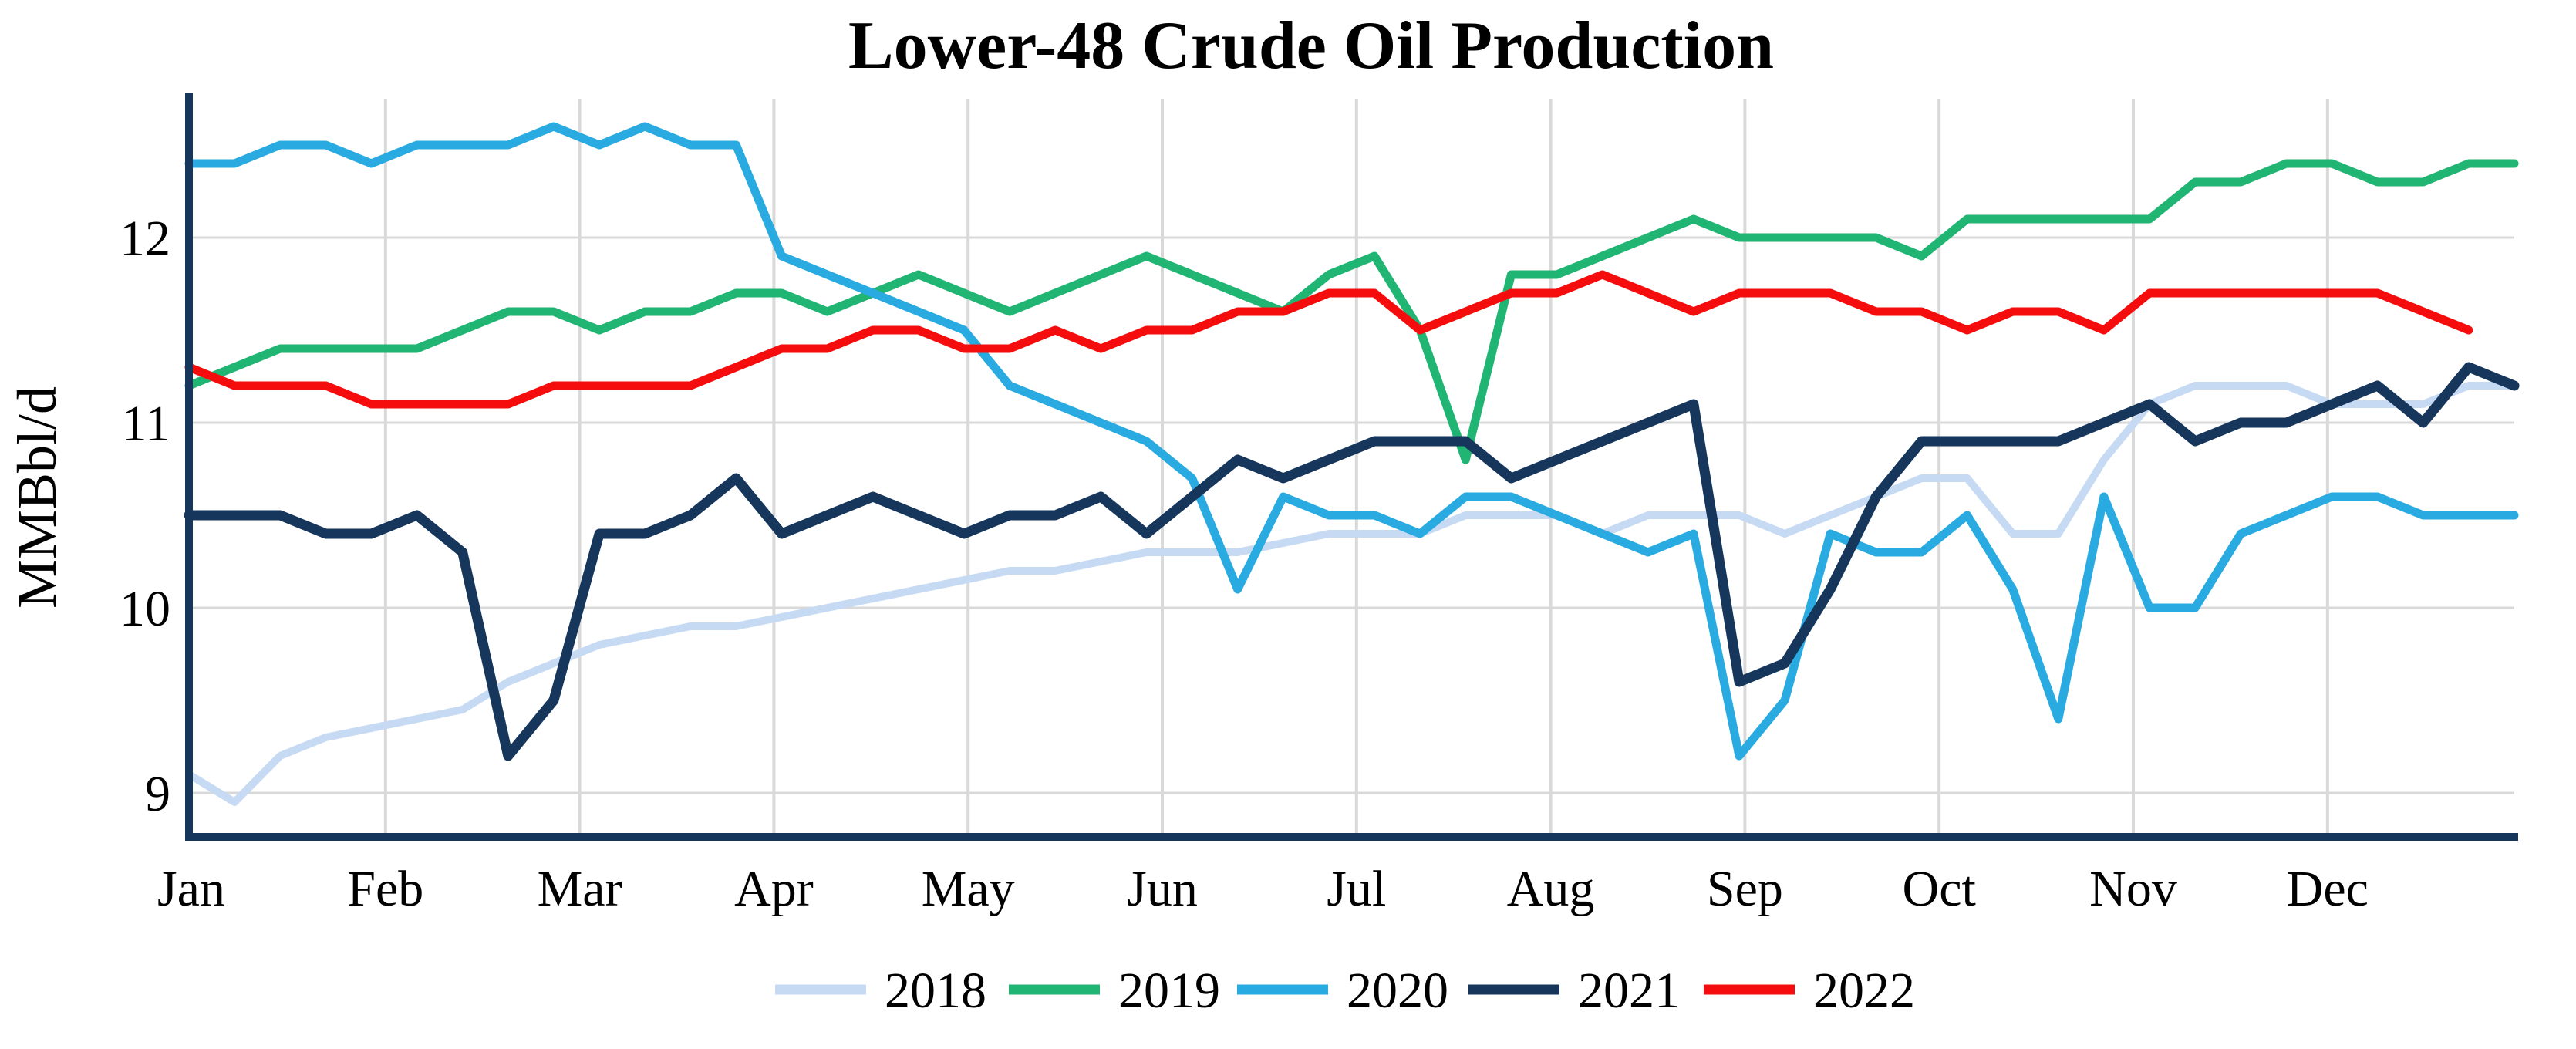 The image size is (2576, 1049). What do you see at coordinates (1397, 991) in the screenshot?
I see `legend-label-2020: 2020` at bounding box center [1397, 991].